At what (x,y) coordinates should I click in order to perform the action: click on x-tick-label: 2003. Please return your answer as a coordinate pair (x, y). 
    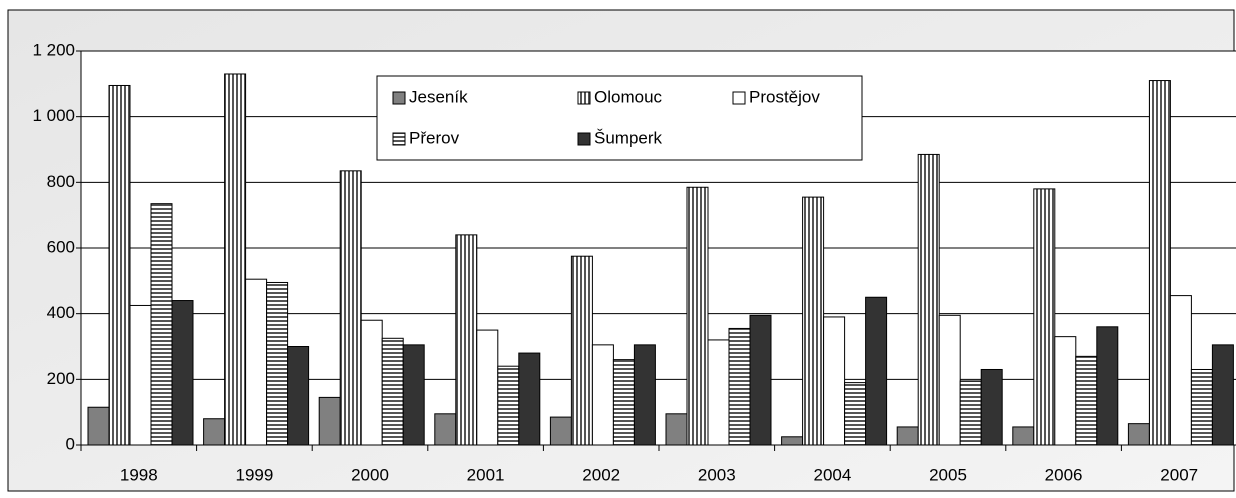
    Looking at the image, I should click on (717, 474).